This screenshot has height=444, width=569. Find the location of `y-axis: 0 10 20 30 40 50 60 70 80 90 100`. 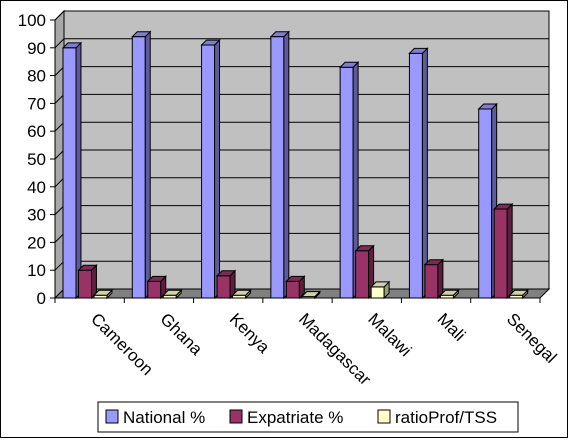

y-axis: 0 10 20 30 40 50 60 70 80 90 100 is located at coordinates (37, 159).